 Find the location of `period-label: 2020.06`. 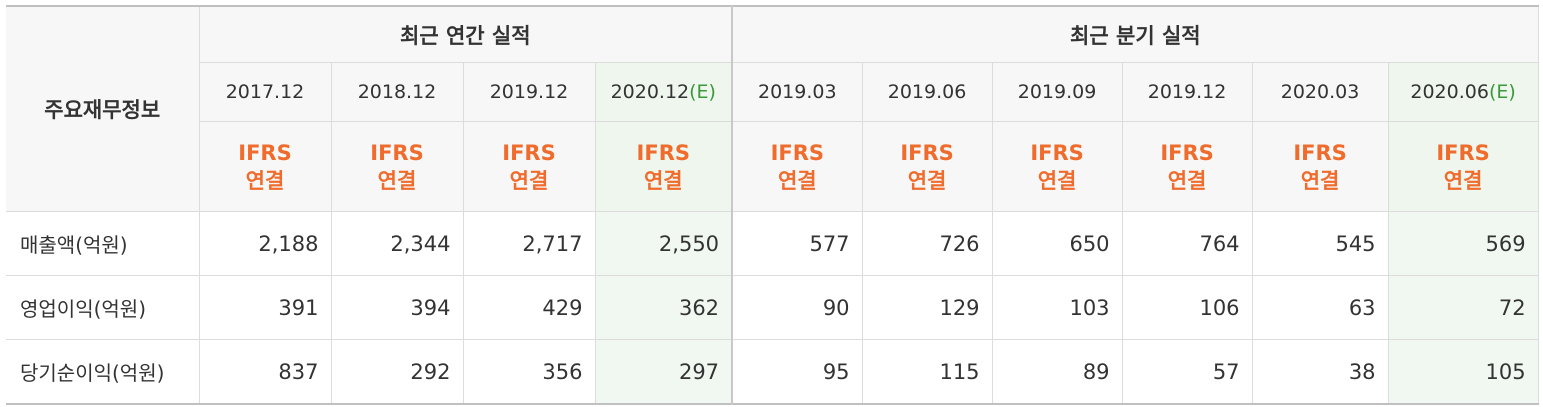

period-label: 2020.06 is located at coordinates (1449, 92).